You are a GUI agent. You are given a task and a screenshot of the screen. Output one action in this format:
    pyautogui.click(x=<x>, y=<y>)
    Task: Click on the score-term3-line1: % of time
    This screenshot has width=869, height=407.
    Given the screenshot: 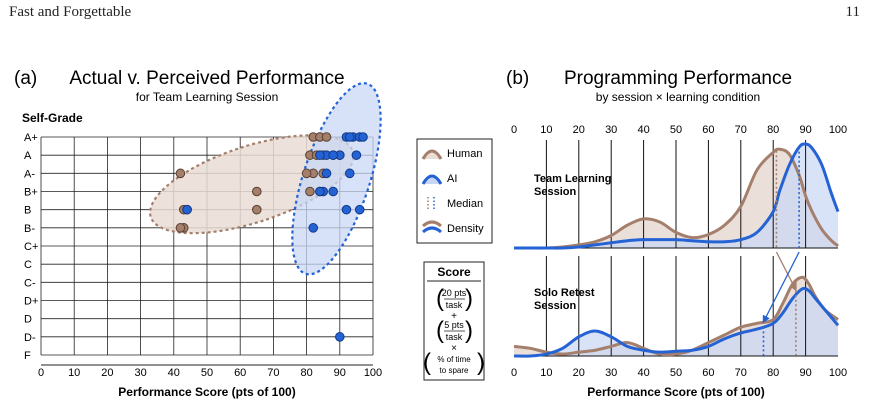 What is the action you would take?
    pyautogui.click(x=454, y=359)
    